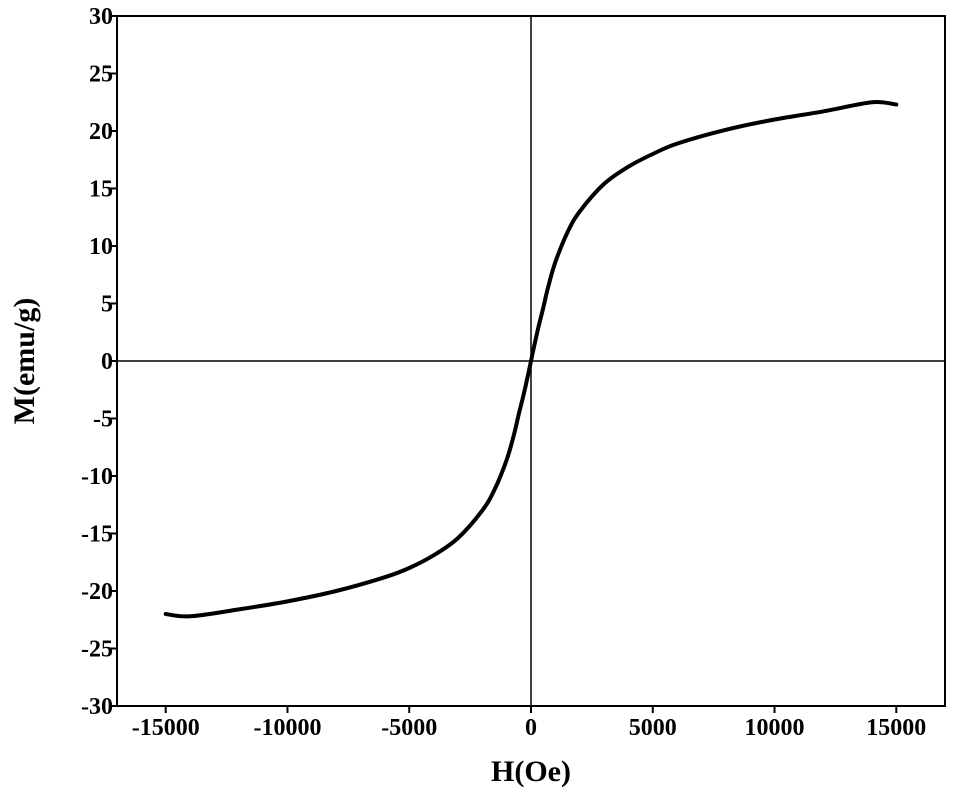 The image size is (965, 794). I want to click on y-tick-label: 15, so click(101, 190).